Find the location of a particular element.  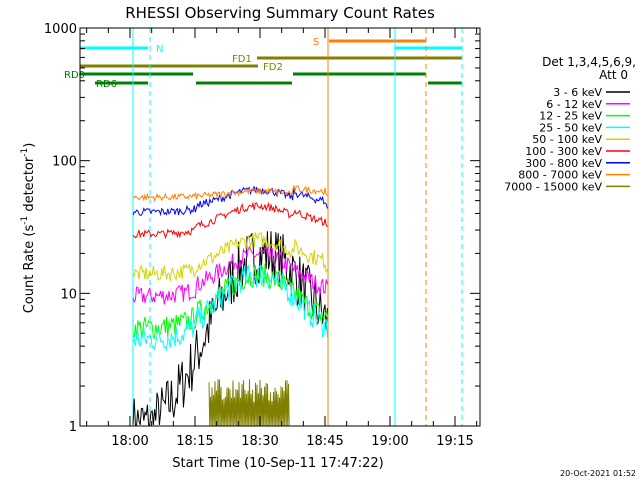

flag-label-n: N is located at coordinates (159, 49).